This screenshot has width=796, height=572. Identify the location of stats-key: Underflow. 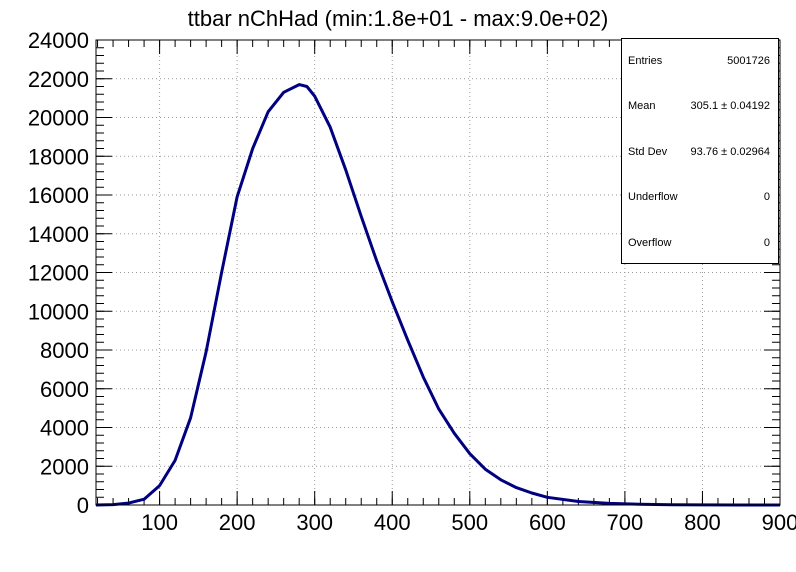
(653, 197).